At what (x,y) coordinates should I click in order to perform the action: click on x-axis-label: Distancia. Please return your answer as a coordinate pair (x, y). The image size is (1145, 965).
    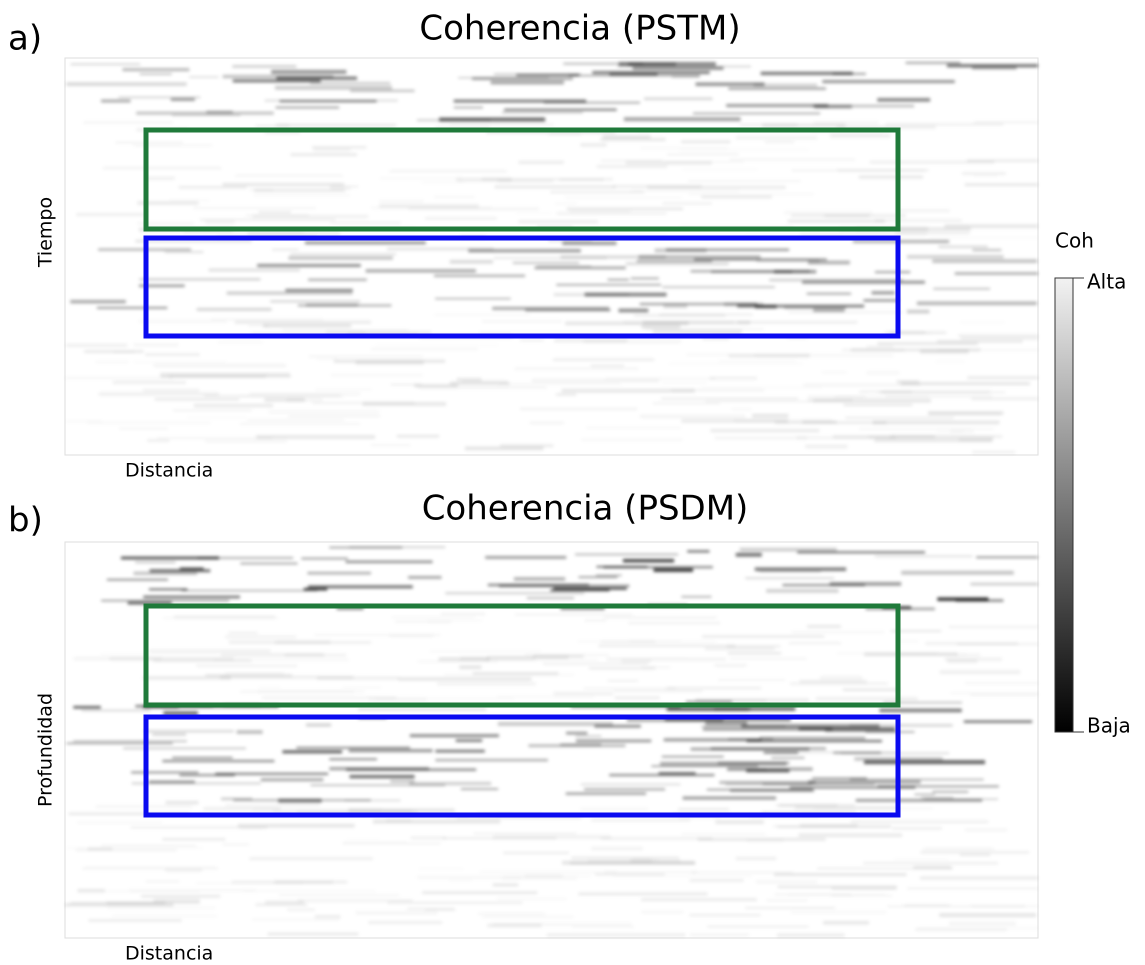
    Looking at the image, I should click on (169, 954).